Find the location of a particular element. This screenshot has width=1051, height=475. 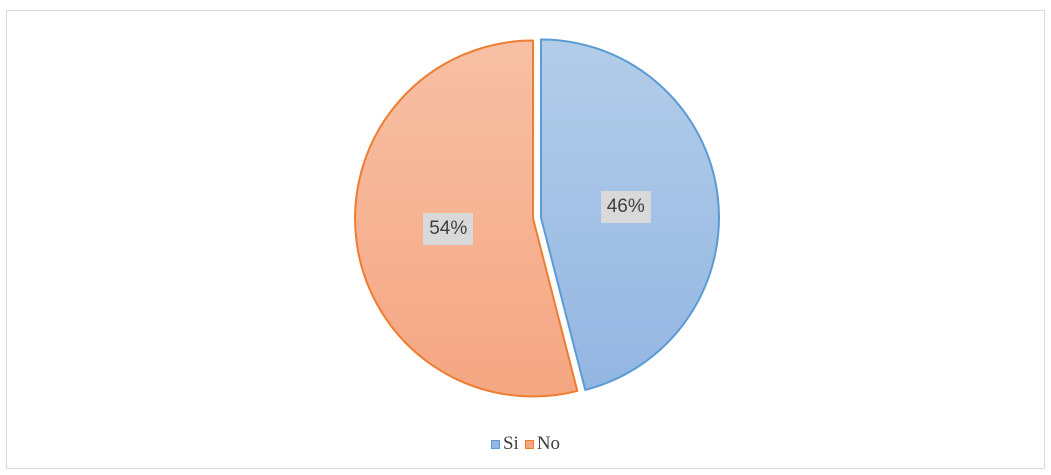

legend-label-no: No is located at coordinates (548, 443).